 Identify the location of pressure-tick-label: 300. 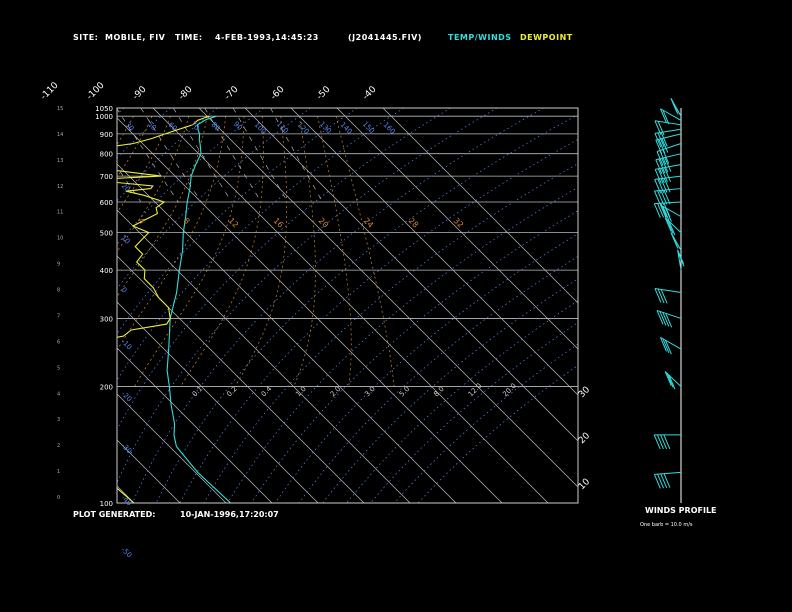
(106, 319).